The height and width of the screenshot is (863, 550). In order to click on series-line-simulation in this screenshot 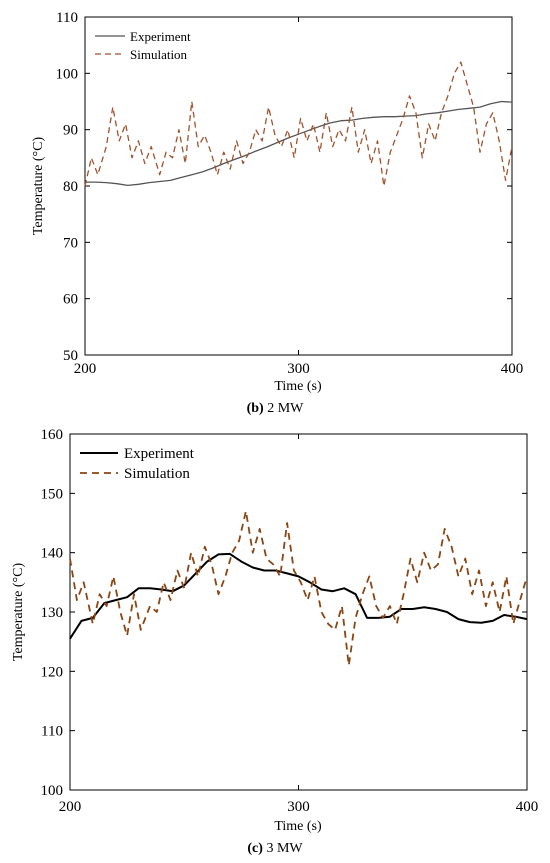, I will do `click(298, 124)`.